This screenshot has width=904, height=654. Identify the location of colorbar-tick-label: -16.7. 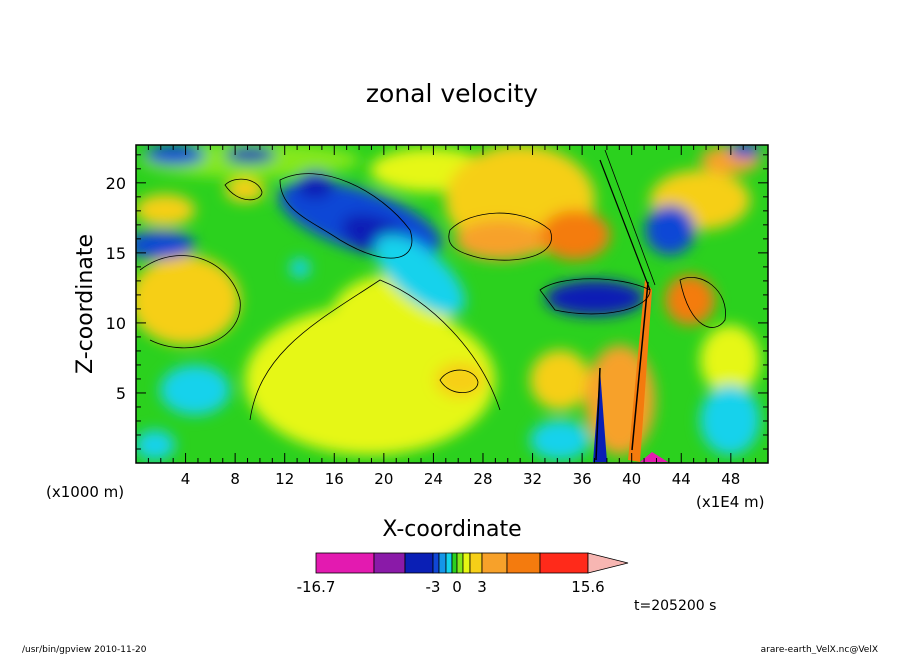
(316, 587).